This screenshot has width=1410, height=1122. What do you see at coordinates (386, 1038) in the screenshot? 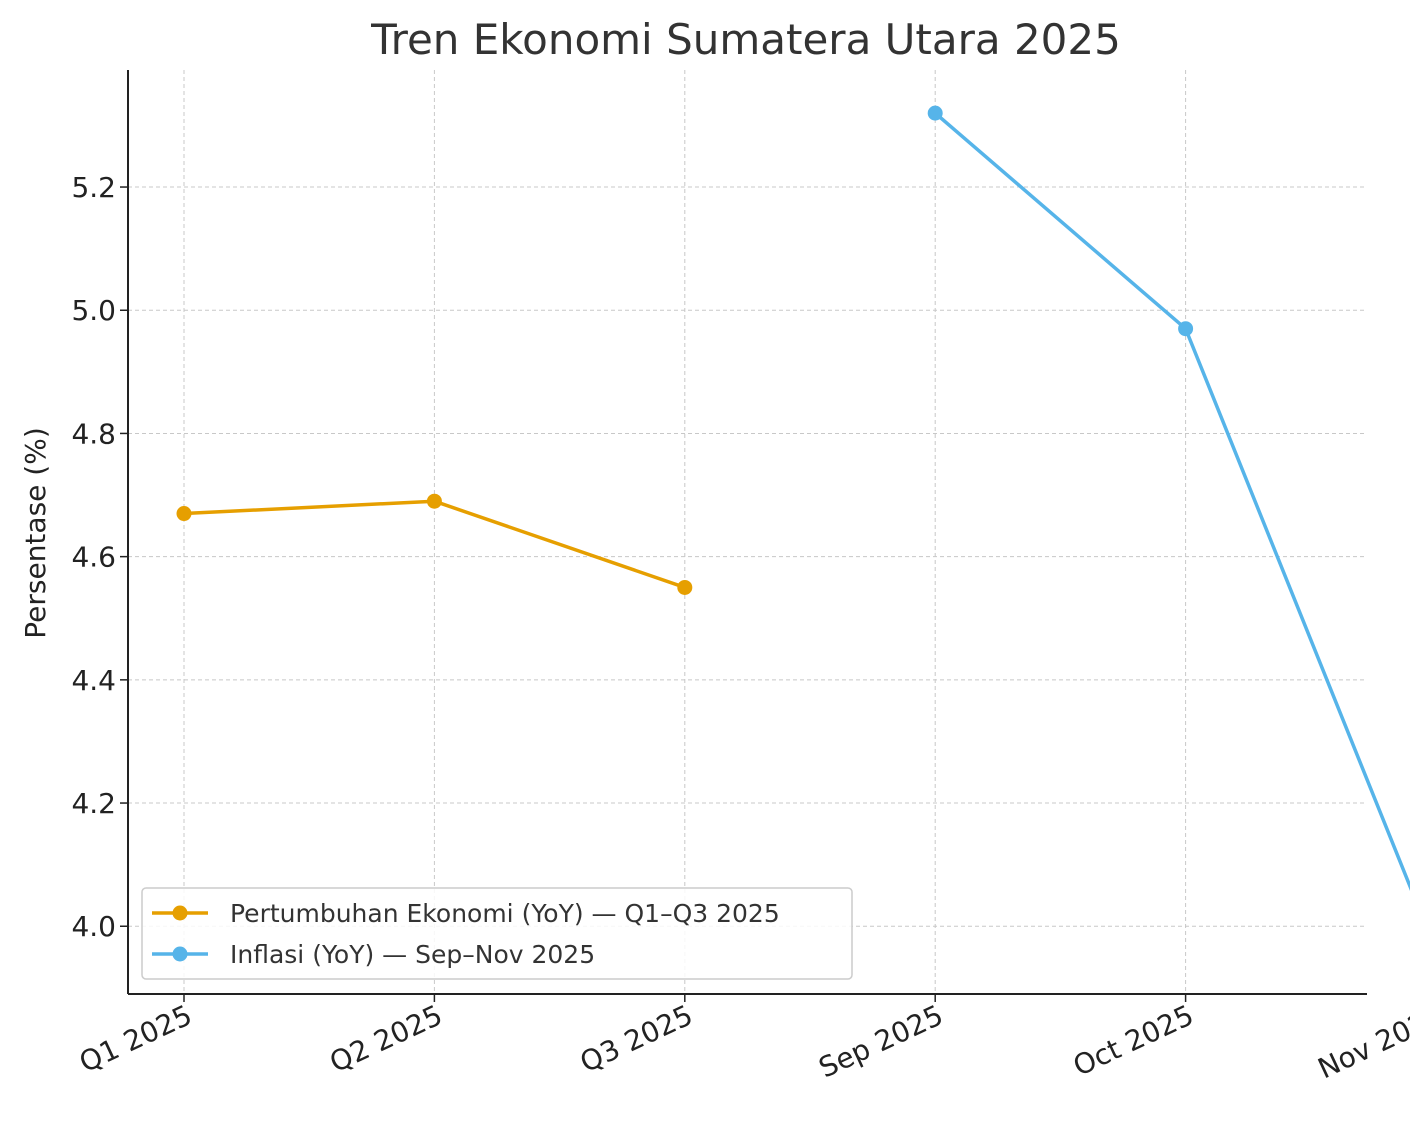
I see `x-tick-label: Q2 2025` at bounding box center [386, 1038].